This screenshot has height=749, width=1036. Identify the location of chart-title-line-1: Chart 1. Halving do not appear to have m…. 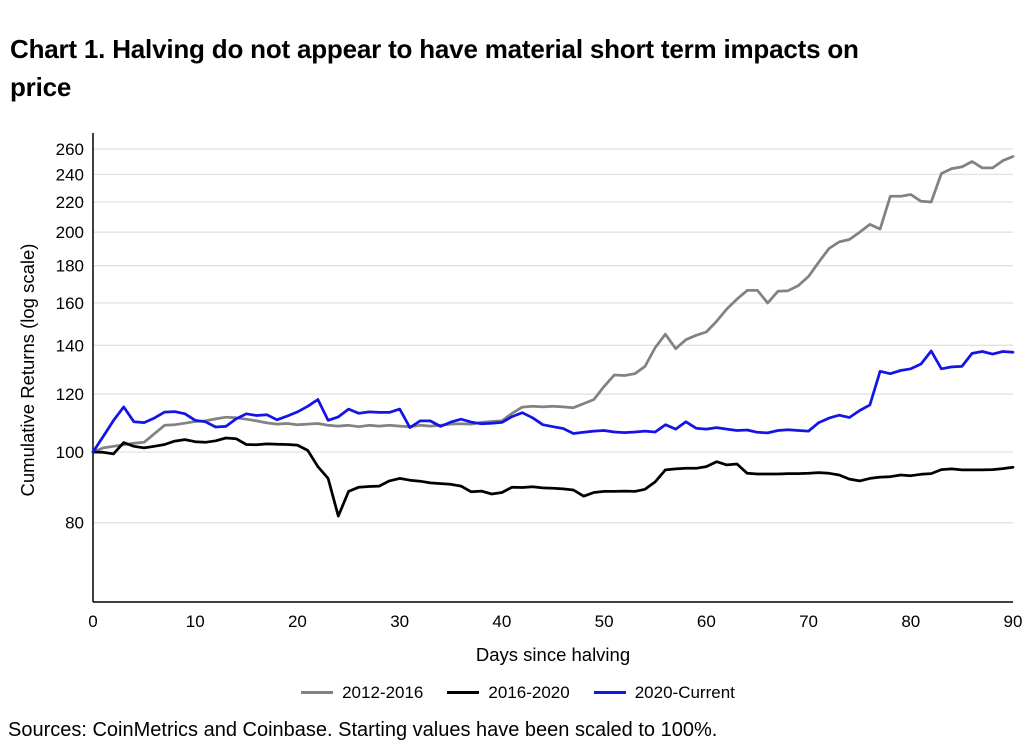
(434, 49).